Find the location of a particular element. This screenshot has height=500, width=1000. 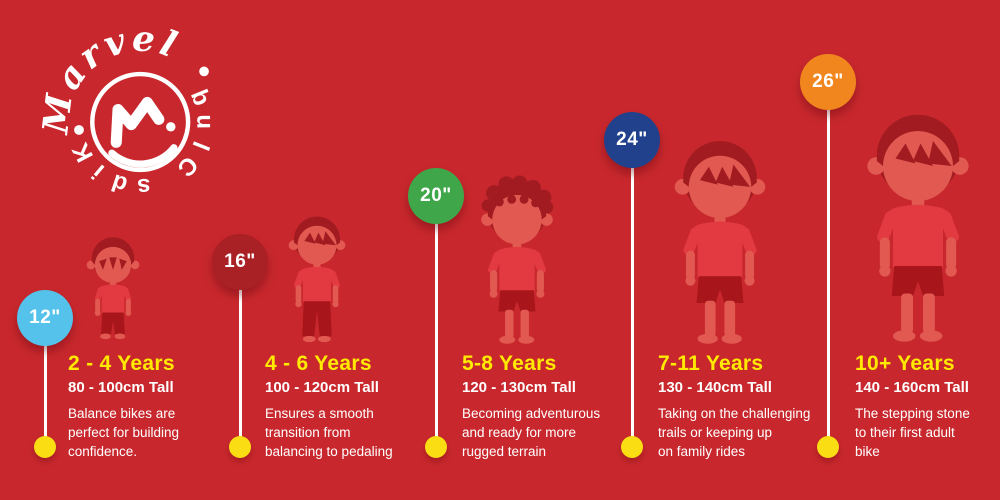

wheel-size-badge: 20" is located at coordinates (436, 196).